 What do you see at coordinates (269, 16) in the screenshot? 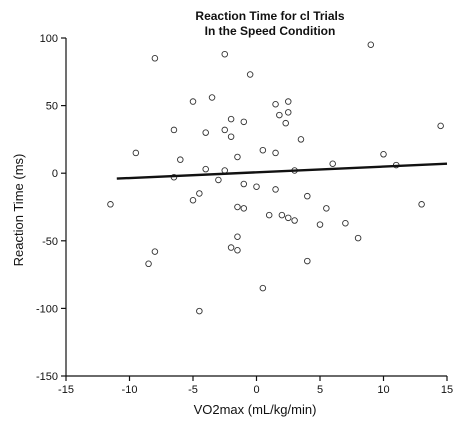
I see `chart-title-line-1: Reaction Time for cl Trials` at bounding box center [269, 16].